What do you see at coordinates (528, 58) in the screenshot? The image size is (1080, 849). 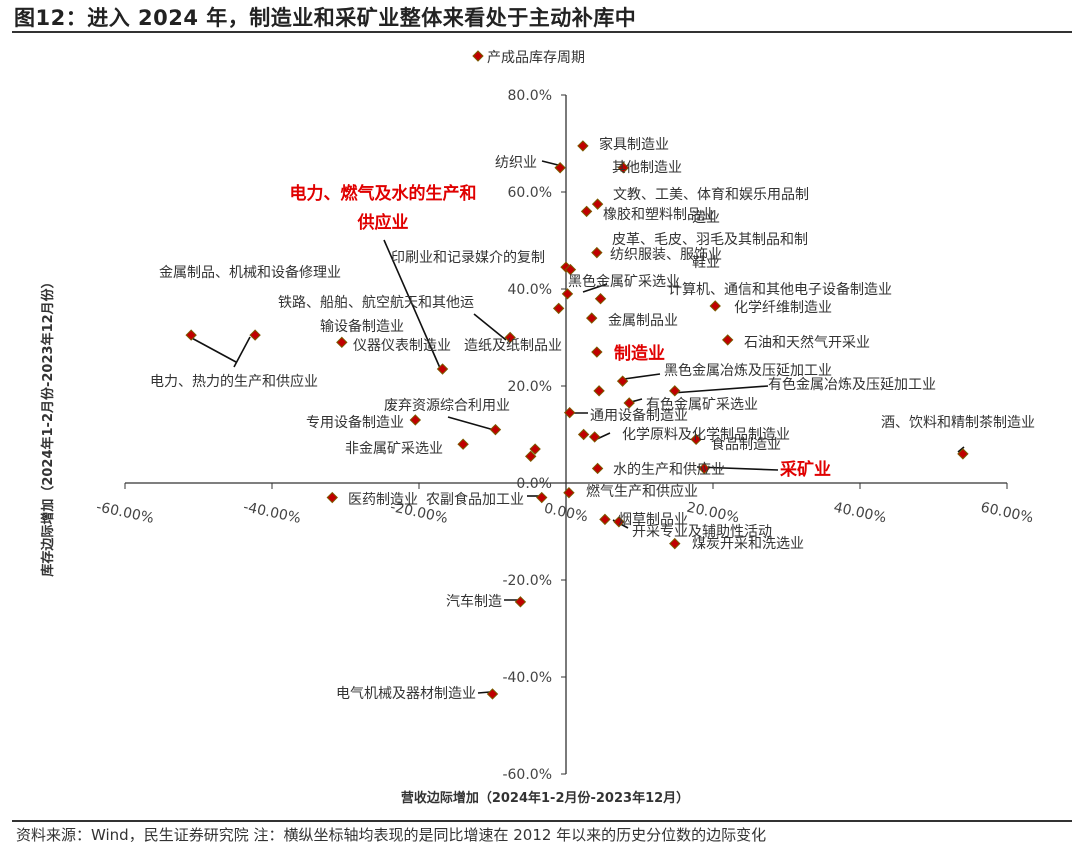 I see `chart-legend: 产成品库存周期` at bounding box center [528, 58].